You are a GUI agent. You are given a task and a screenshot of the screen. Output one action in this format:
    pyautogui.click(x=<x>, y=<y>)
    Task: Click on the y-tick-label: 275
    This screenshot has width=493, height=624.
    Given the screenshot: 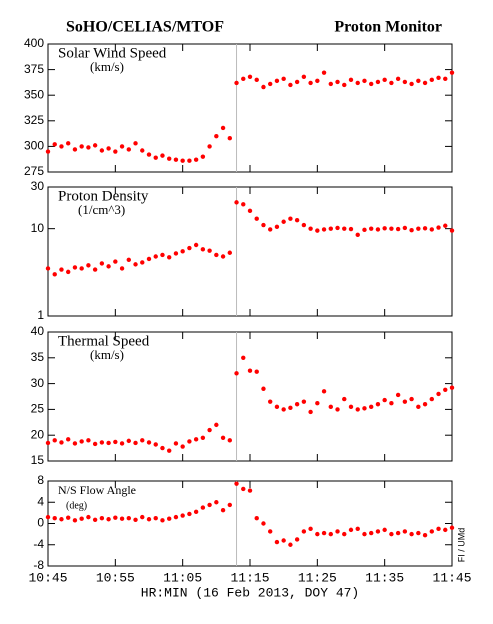 What is the action you would take?
    pyautogui.click(x=34, y=171)
    